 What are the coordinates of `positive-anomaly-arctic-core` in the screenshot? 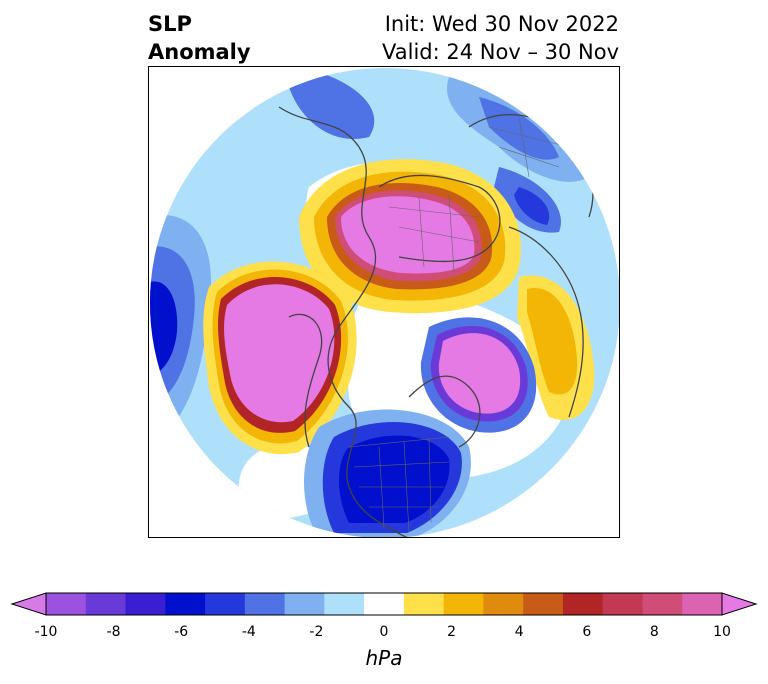 It's located at (408, 235).